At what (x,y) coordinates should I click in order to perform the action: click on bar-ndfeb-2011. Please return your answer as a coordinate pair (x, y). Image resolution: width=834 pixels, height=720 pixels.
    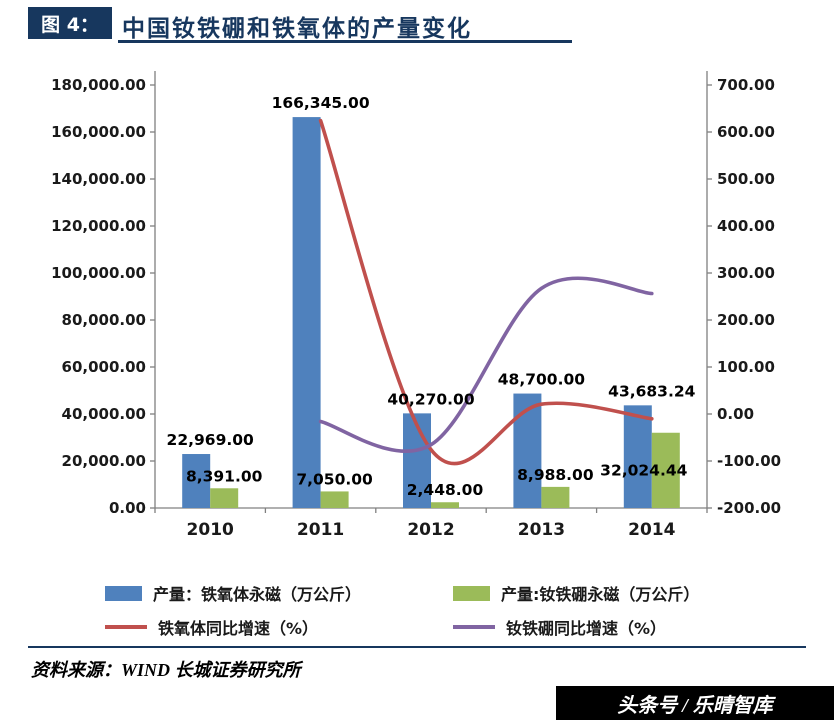
    Looking at the image, I should click on (334, 499).